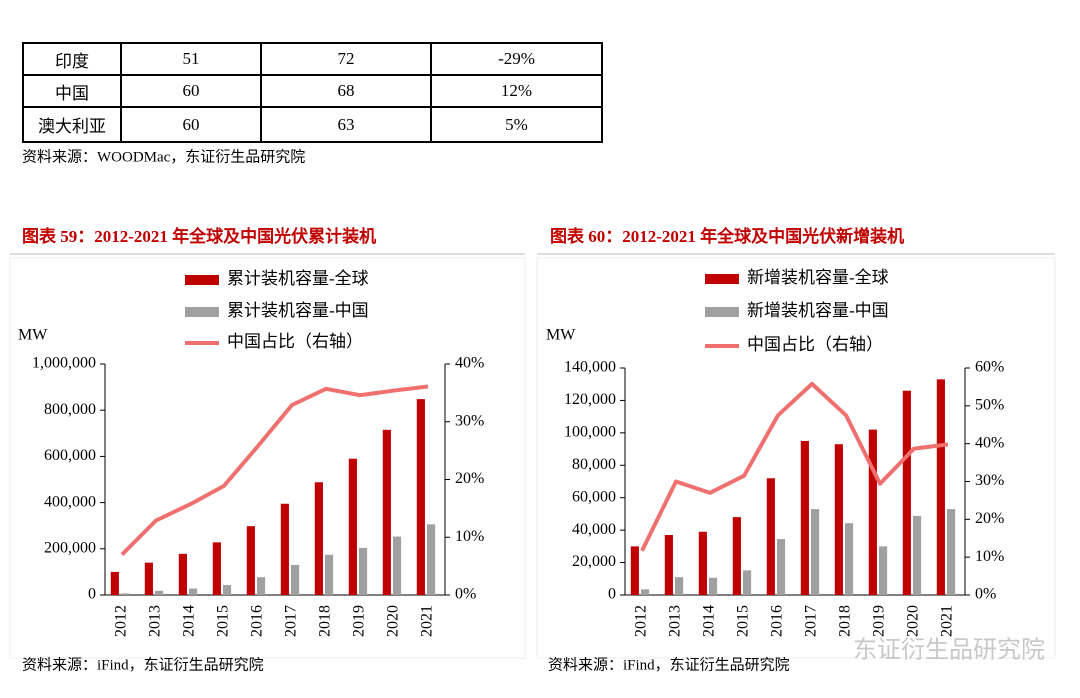  I want to click on y-tick-label: 60,000, so click(594, 496).